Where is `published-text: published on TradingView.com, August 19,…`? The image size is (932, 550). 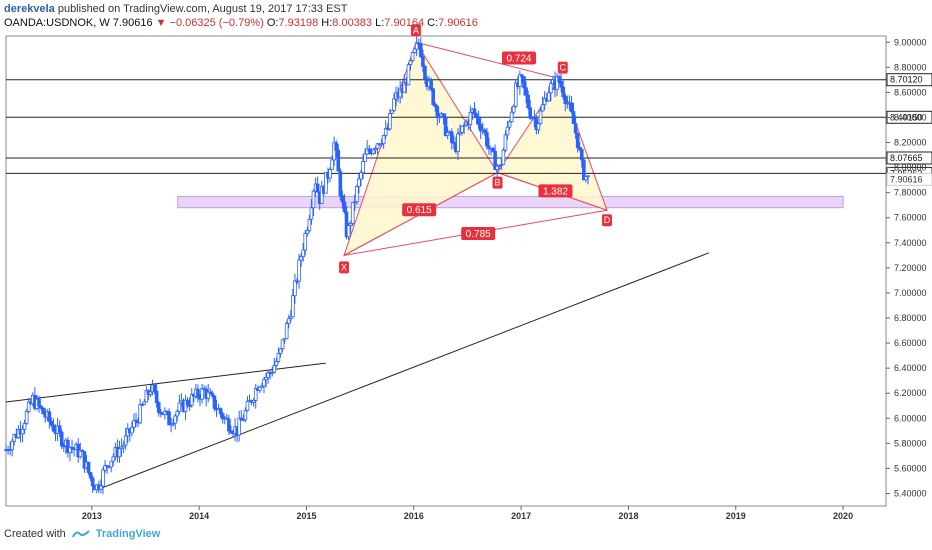
published-text: published on TradingView.com, August 19,… is located at coordinates (202, 9).